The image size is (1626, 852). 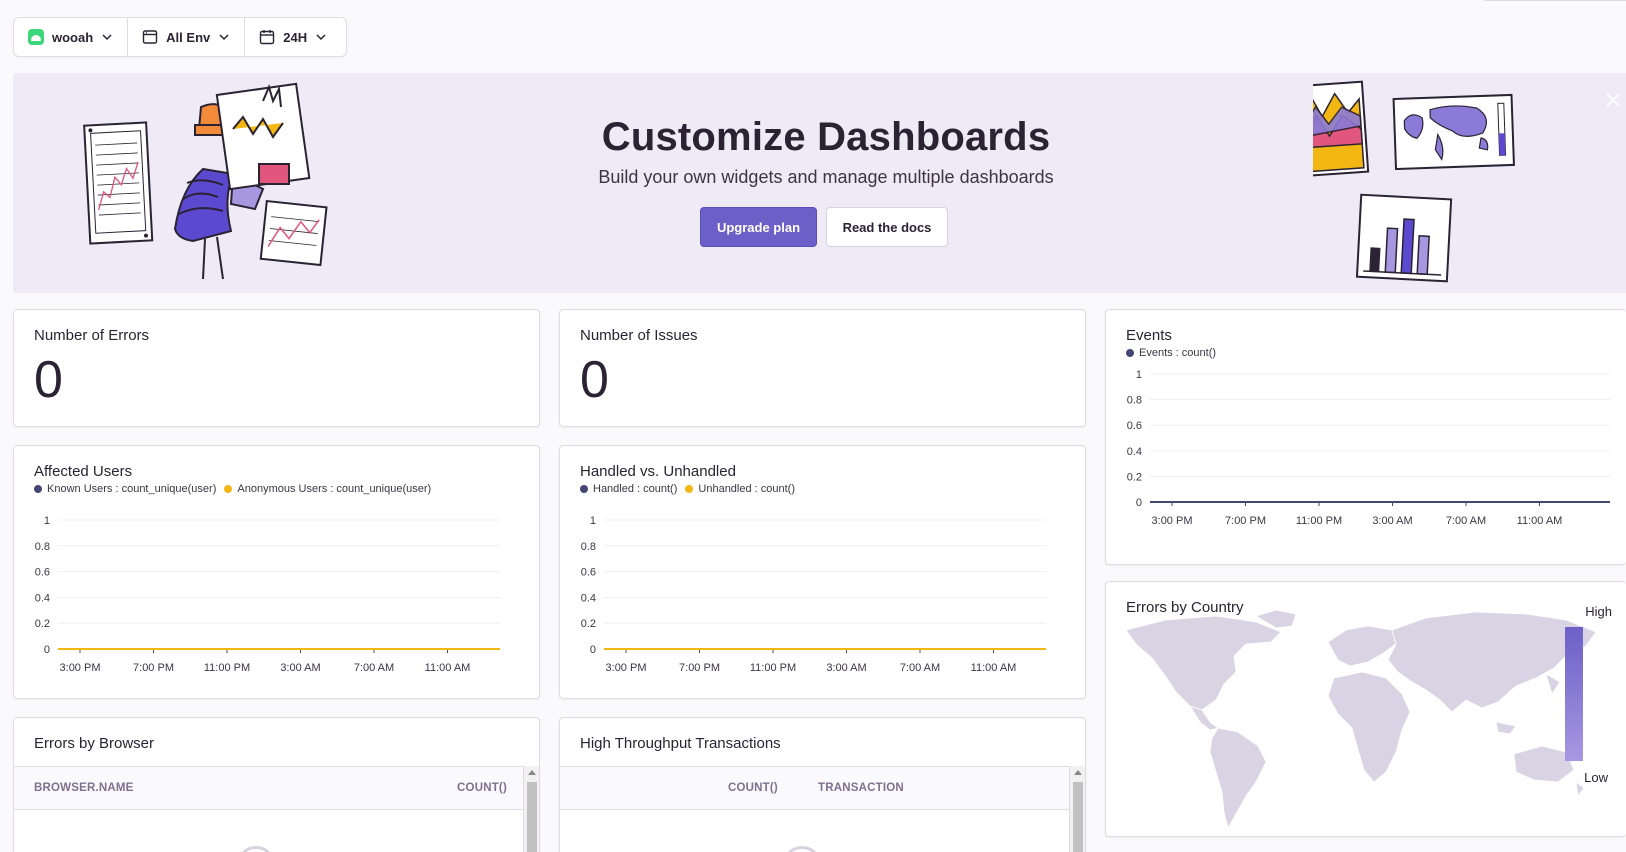 I want to click on widget-title: Number of Issues, so click(x=639, y=335).